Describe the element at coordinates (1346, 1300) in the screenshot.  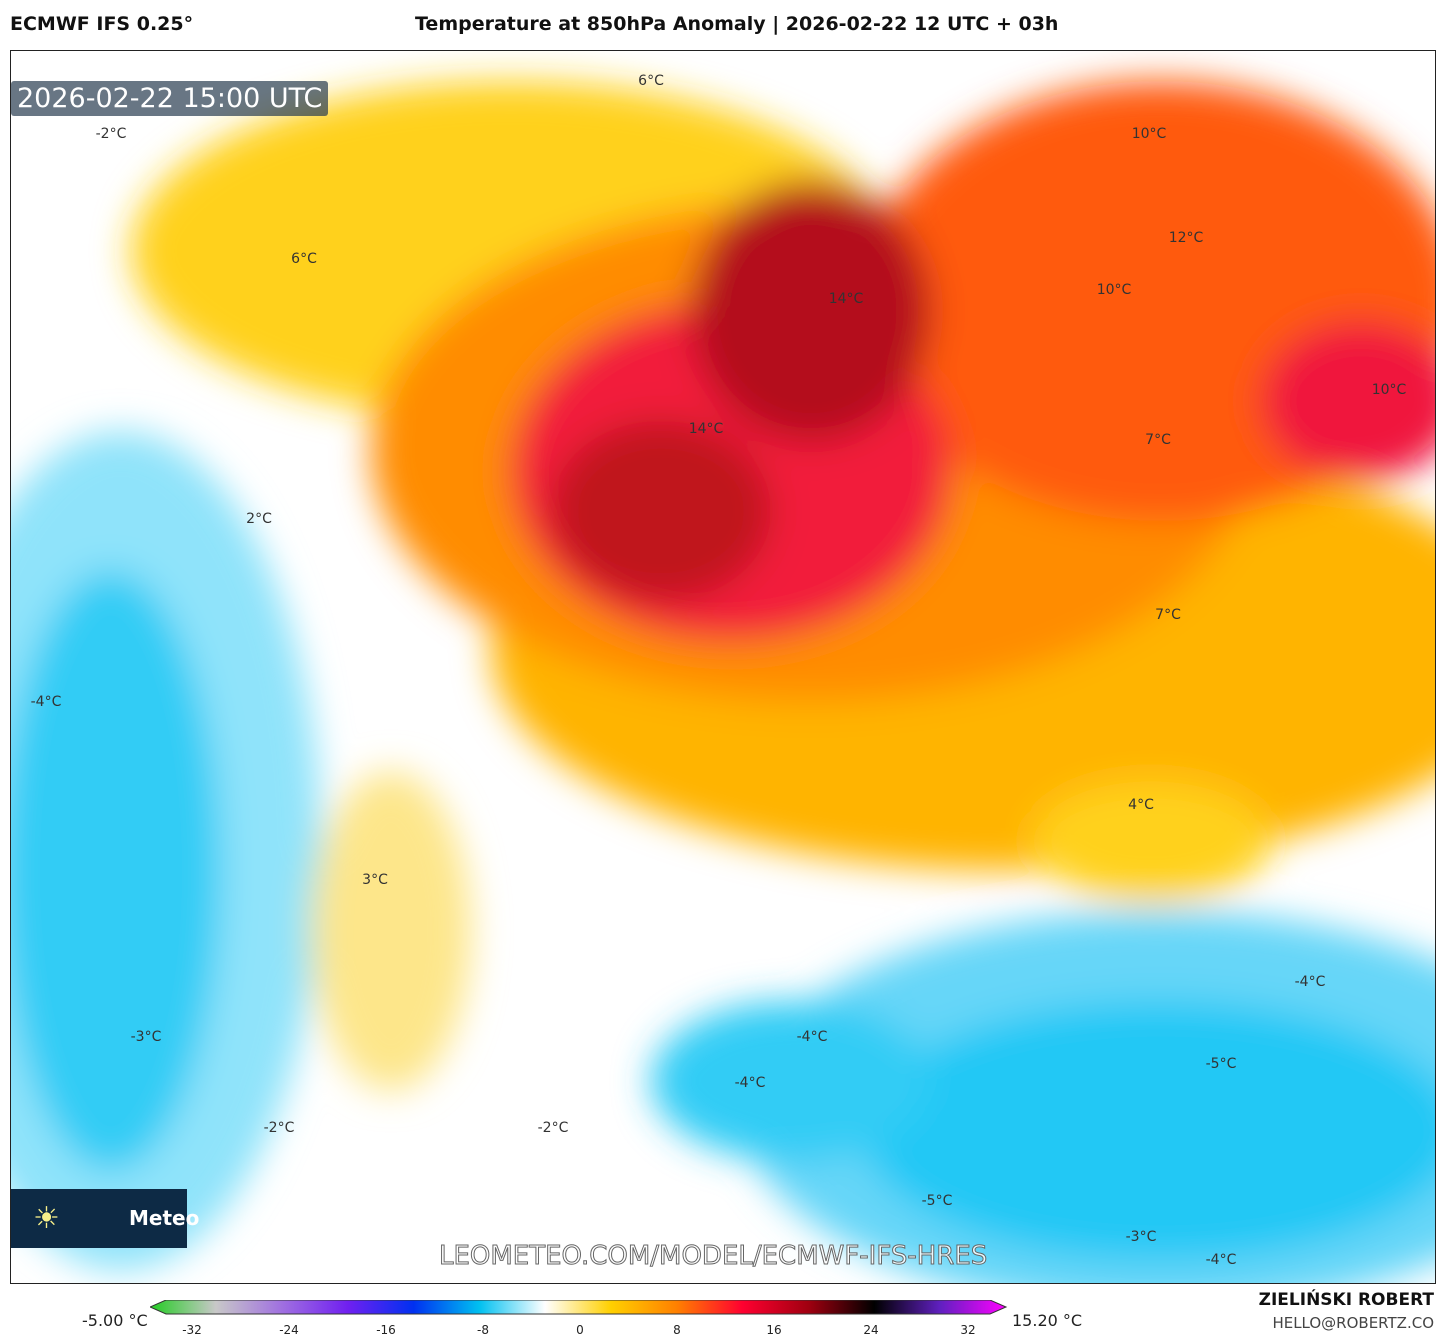
I see `author: ZIELIŃSKI ROBERT` at that location.